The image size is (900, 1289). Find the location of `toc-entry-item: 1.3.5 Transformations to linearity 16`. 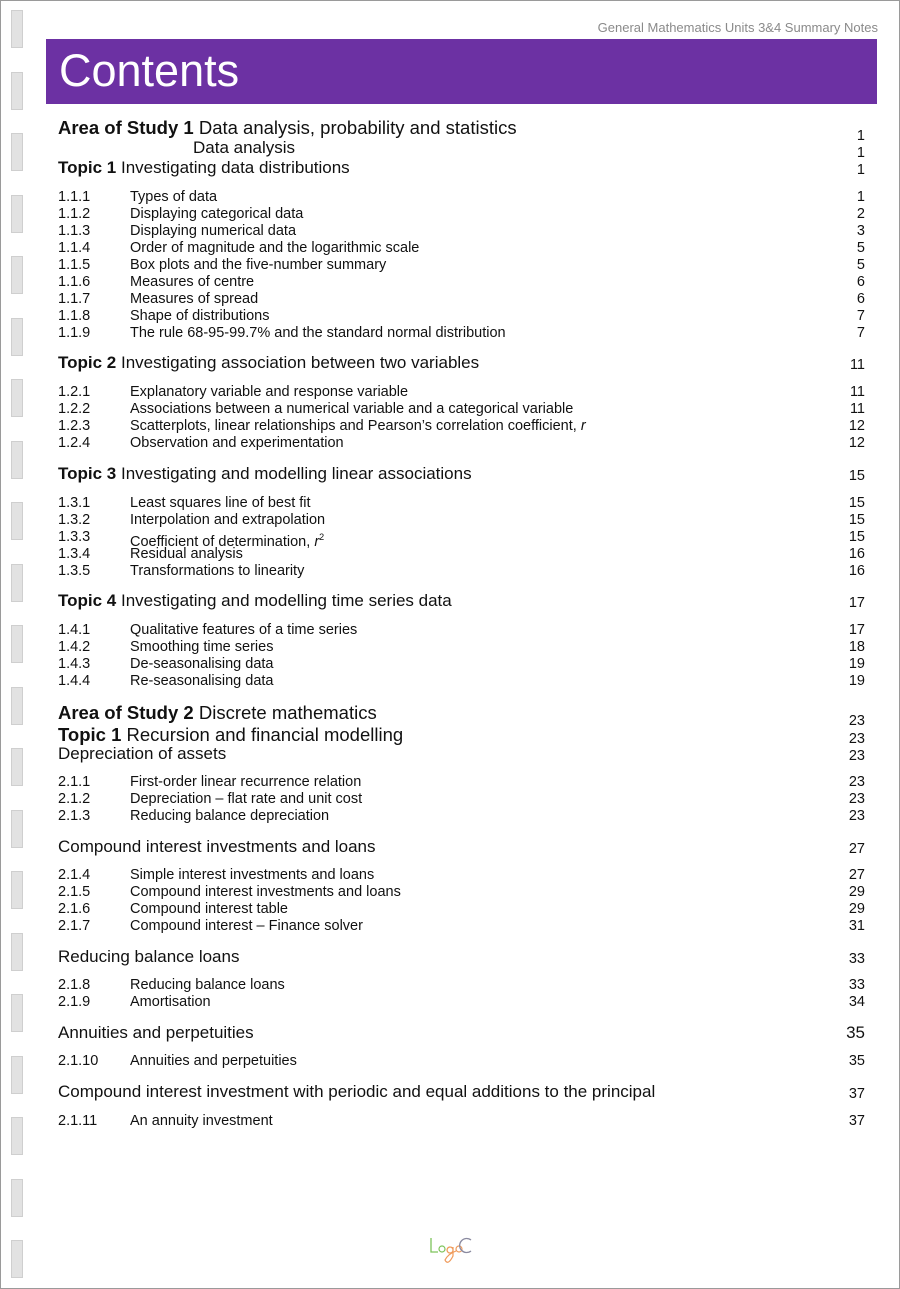

toc-entry-item: 1.3.5 Transformations to linearity 16 is located at coordinates (461, 573).